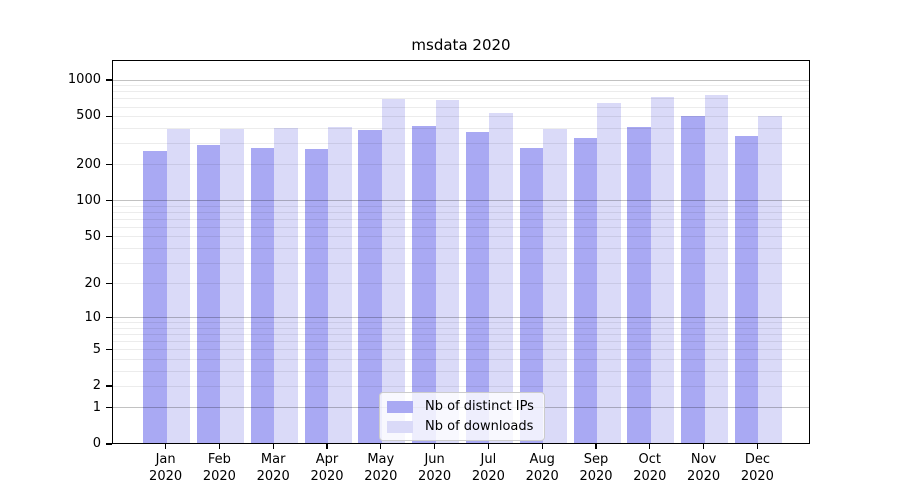 The width and height of the screenshot is (900, 500). What do you see at coordinates (96, 443) in the screenshot?
I see `y-tick-label: 0` at bounding box center [96, 443].